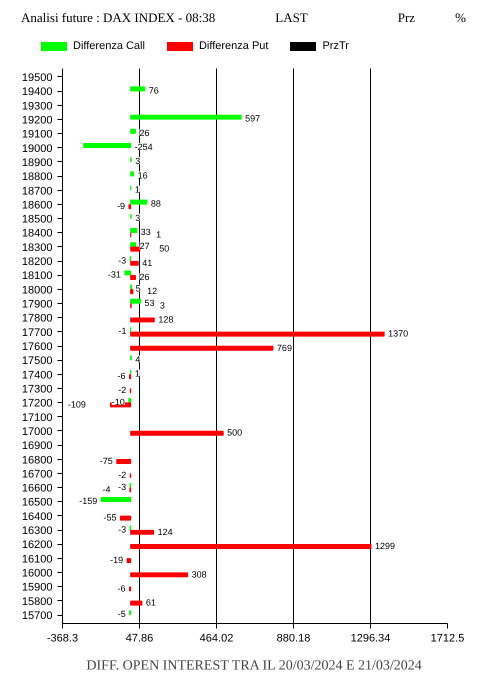 The height and width of the screenshot is (686, 483). I want to click on data-label: 4, so click(137, 359).